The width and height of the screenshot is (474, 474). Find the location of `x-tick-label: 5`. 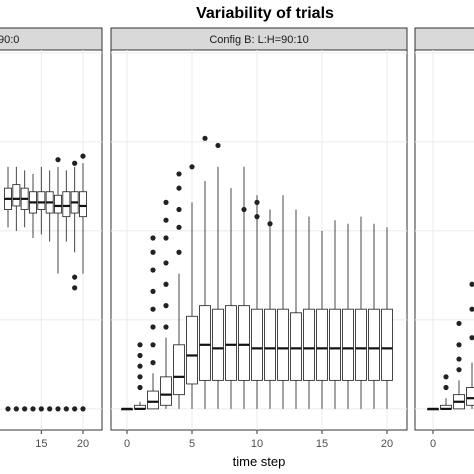

x-tick-label: 5 is located at coordinates (192, 444).